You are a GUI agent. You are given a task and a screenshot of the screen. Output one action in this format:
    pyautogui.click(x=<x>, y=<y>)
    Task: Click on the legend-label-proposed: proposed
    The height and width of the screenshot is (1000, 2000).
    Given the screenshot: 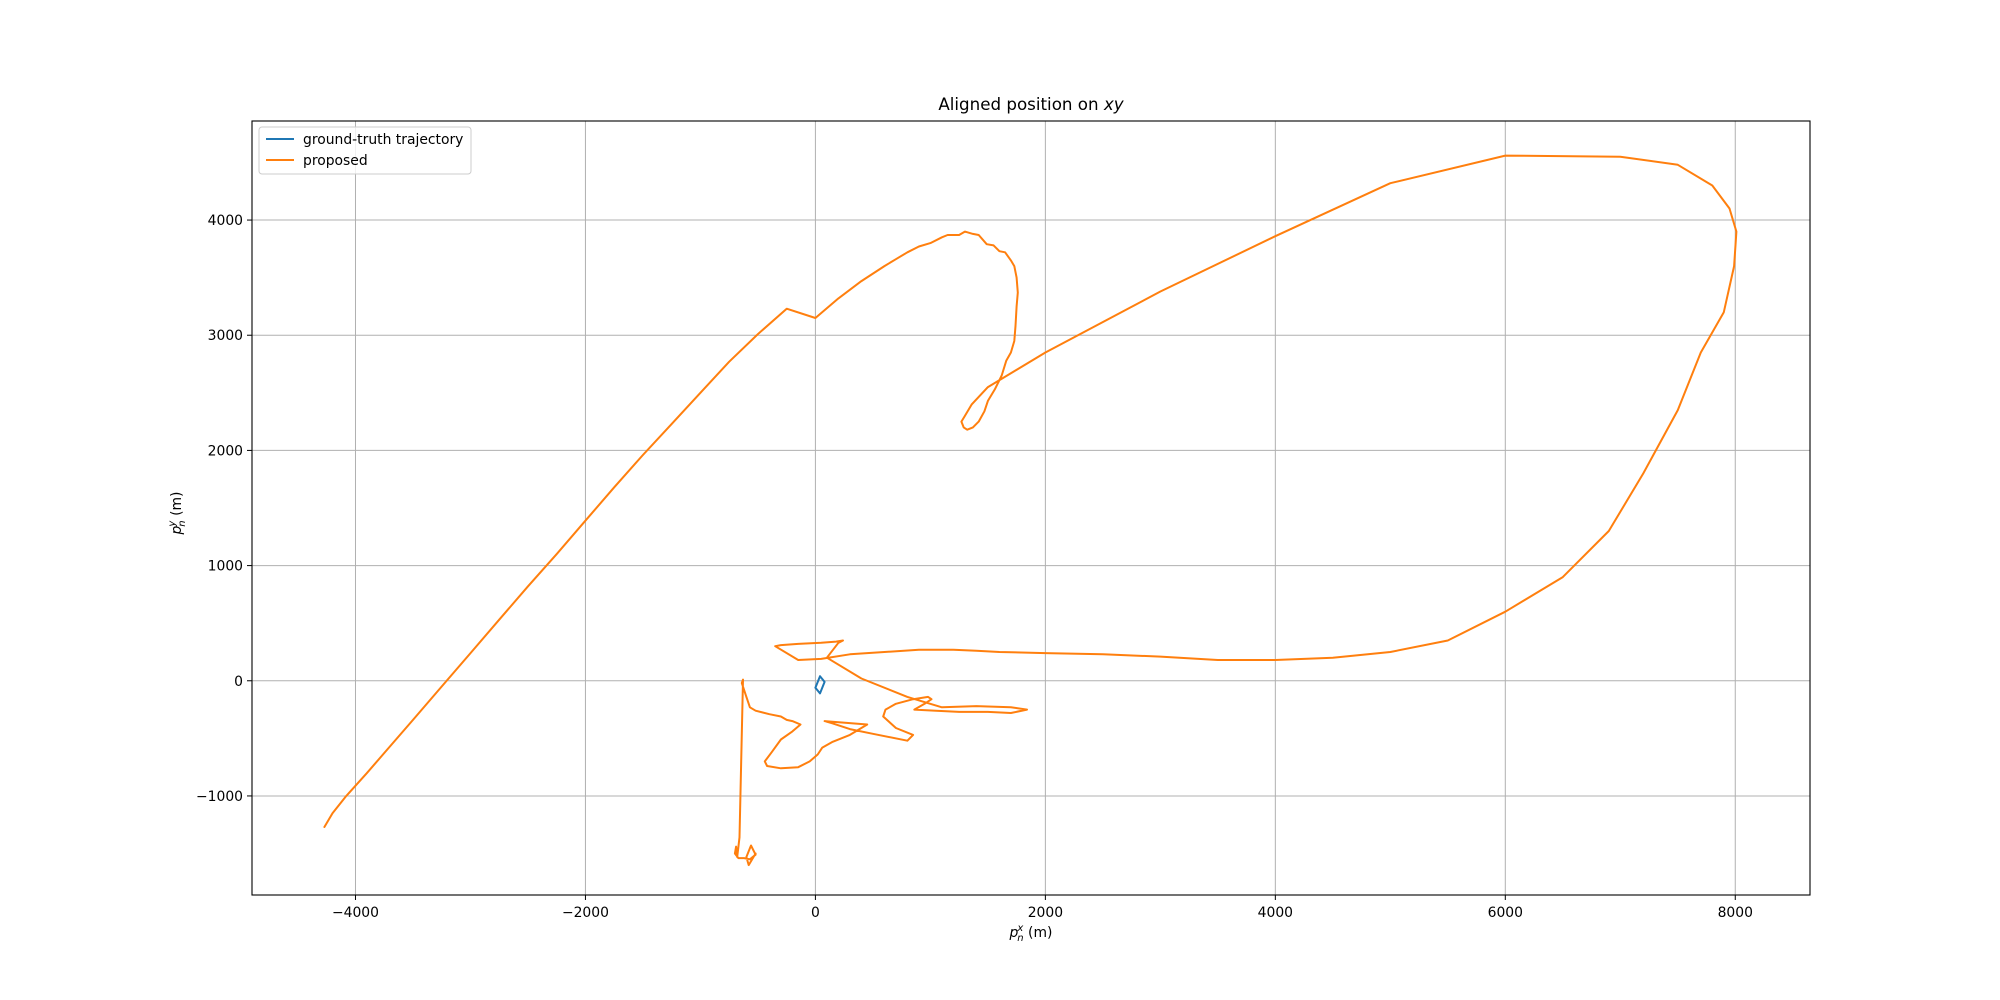 What is the action you would take?
    pyautogui.click(x=335, y=161)
    